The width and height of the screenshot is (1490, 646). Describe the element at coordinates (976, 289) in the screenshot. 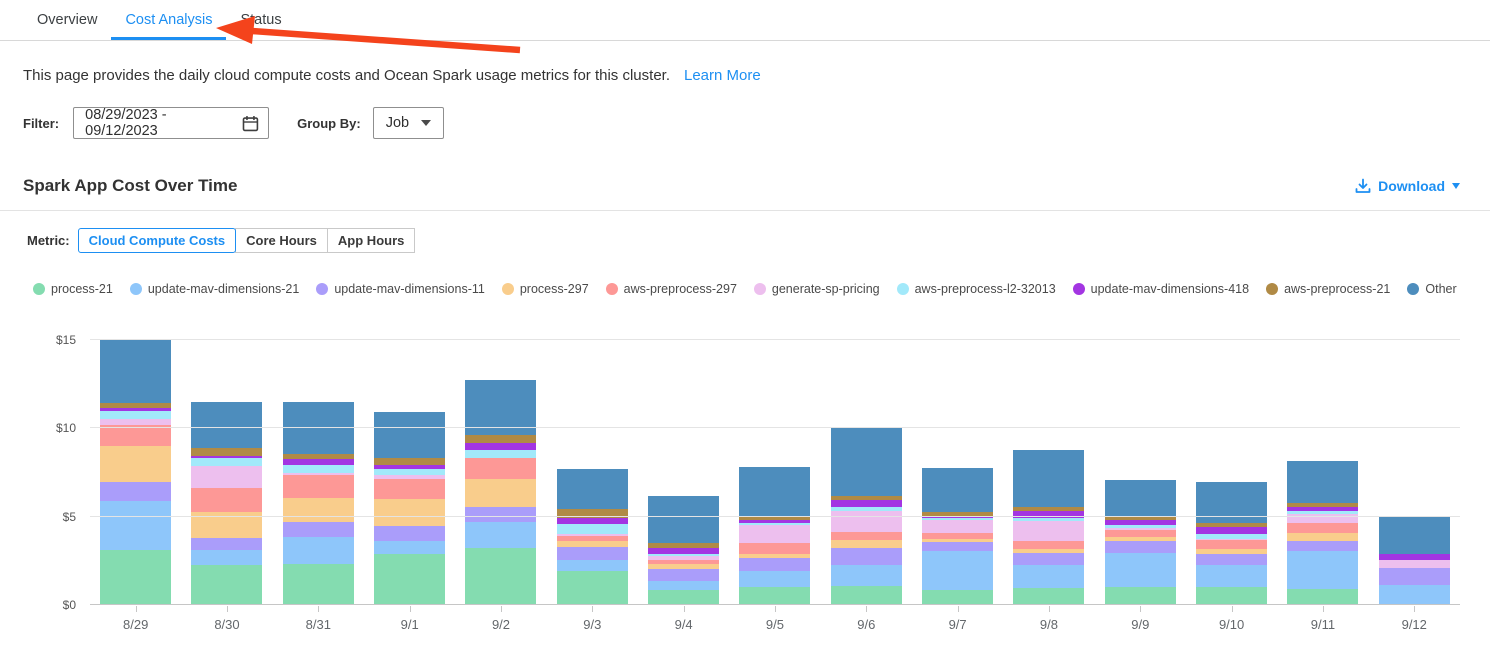

I see `legend-item-aws-preprocess-l2-32013: aws-preprocess-l2-32013` at that location.